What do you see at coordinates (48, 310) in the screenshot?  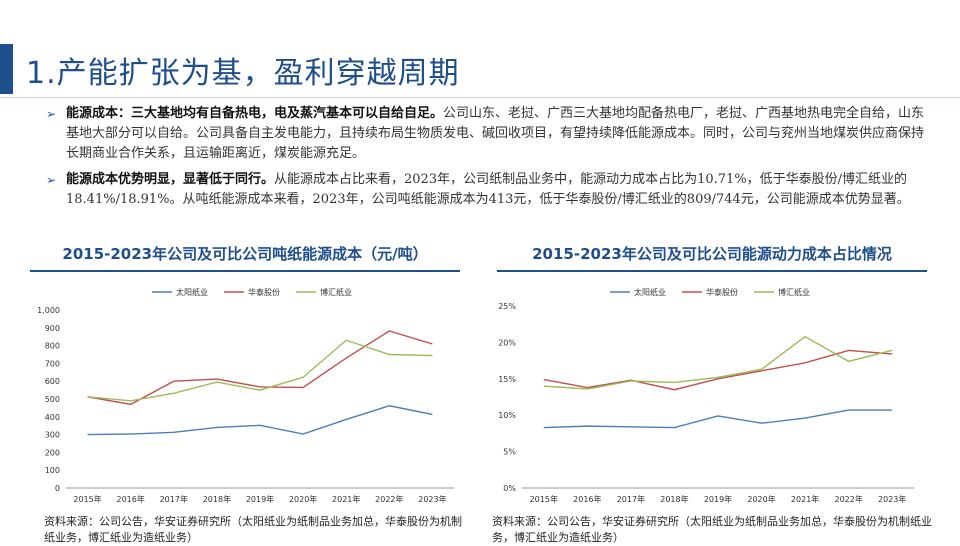 I see `y-tick-label: 1,000` at bounding box center [48, 310].